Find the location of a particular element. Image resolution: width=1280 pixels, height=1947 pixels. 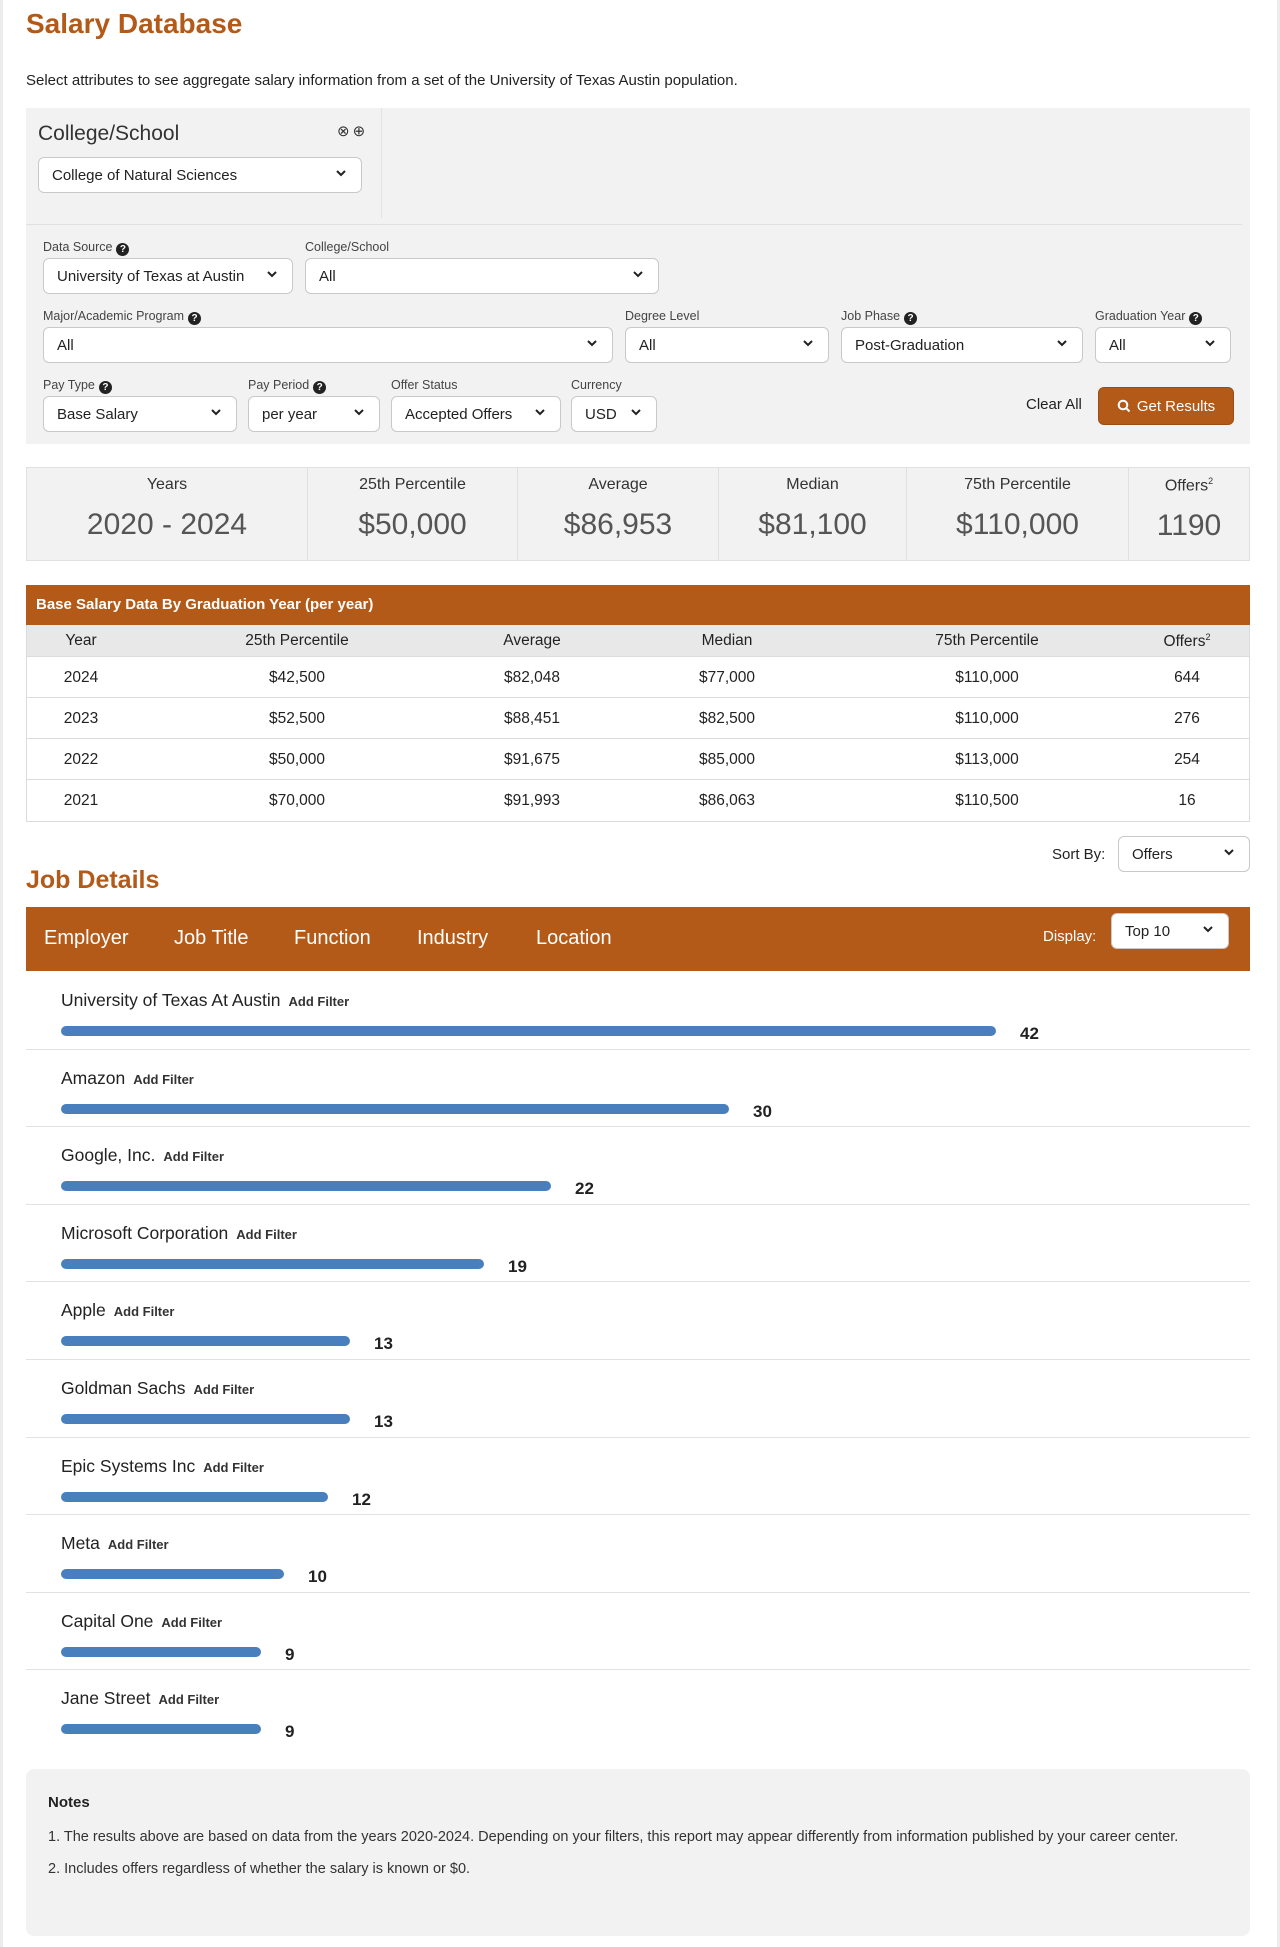

employer-name: Meta Add Filter is located at coordinates (115, 1543).